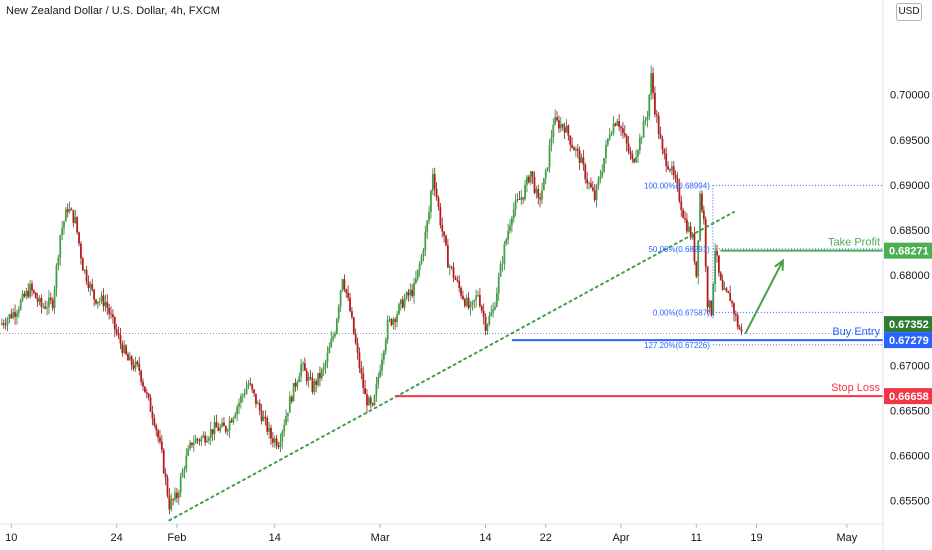 The image size is (932, 550). I want to click on currency-button: USD, so click(909, 12).